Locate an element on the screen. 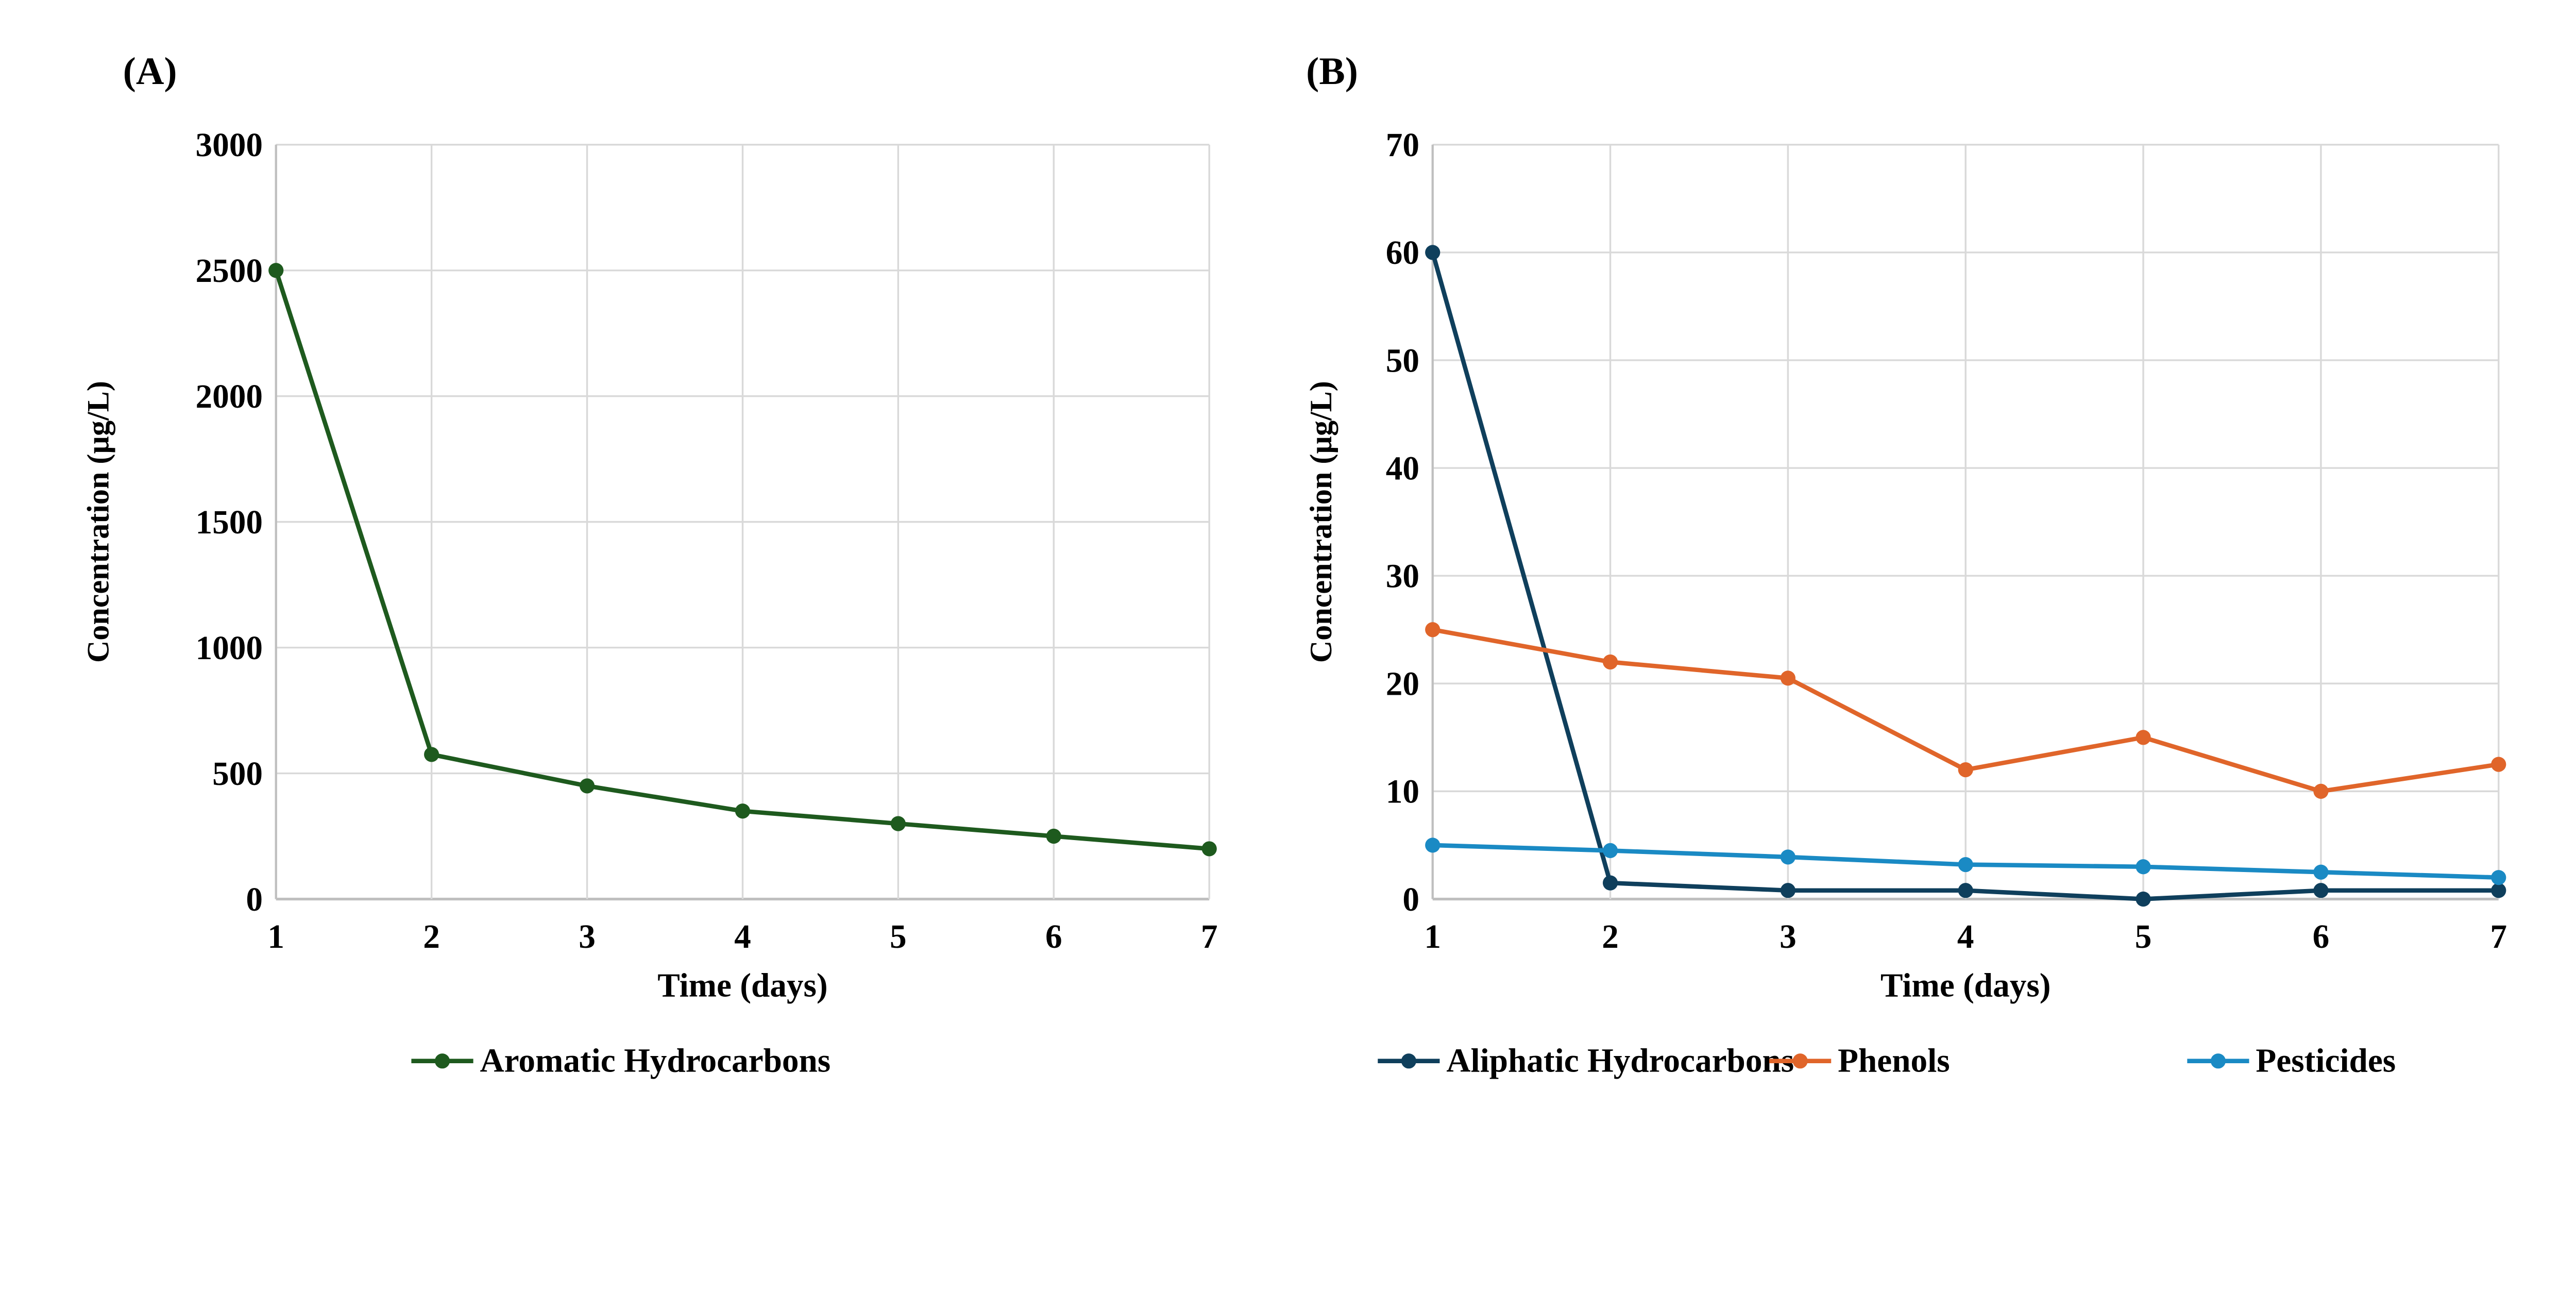 Image resolution: width=2576 pixels, height=1307 pixels. y-tick-label: 30 is located at coordinates (1403, 576).